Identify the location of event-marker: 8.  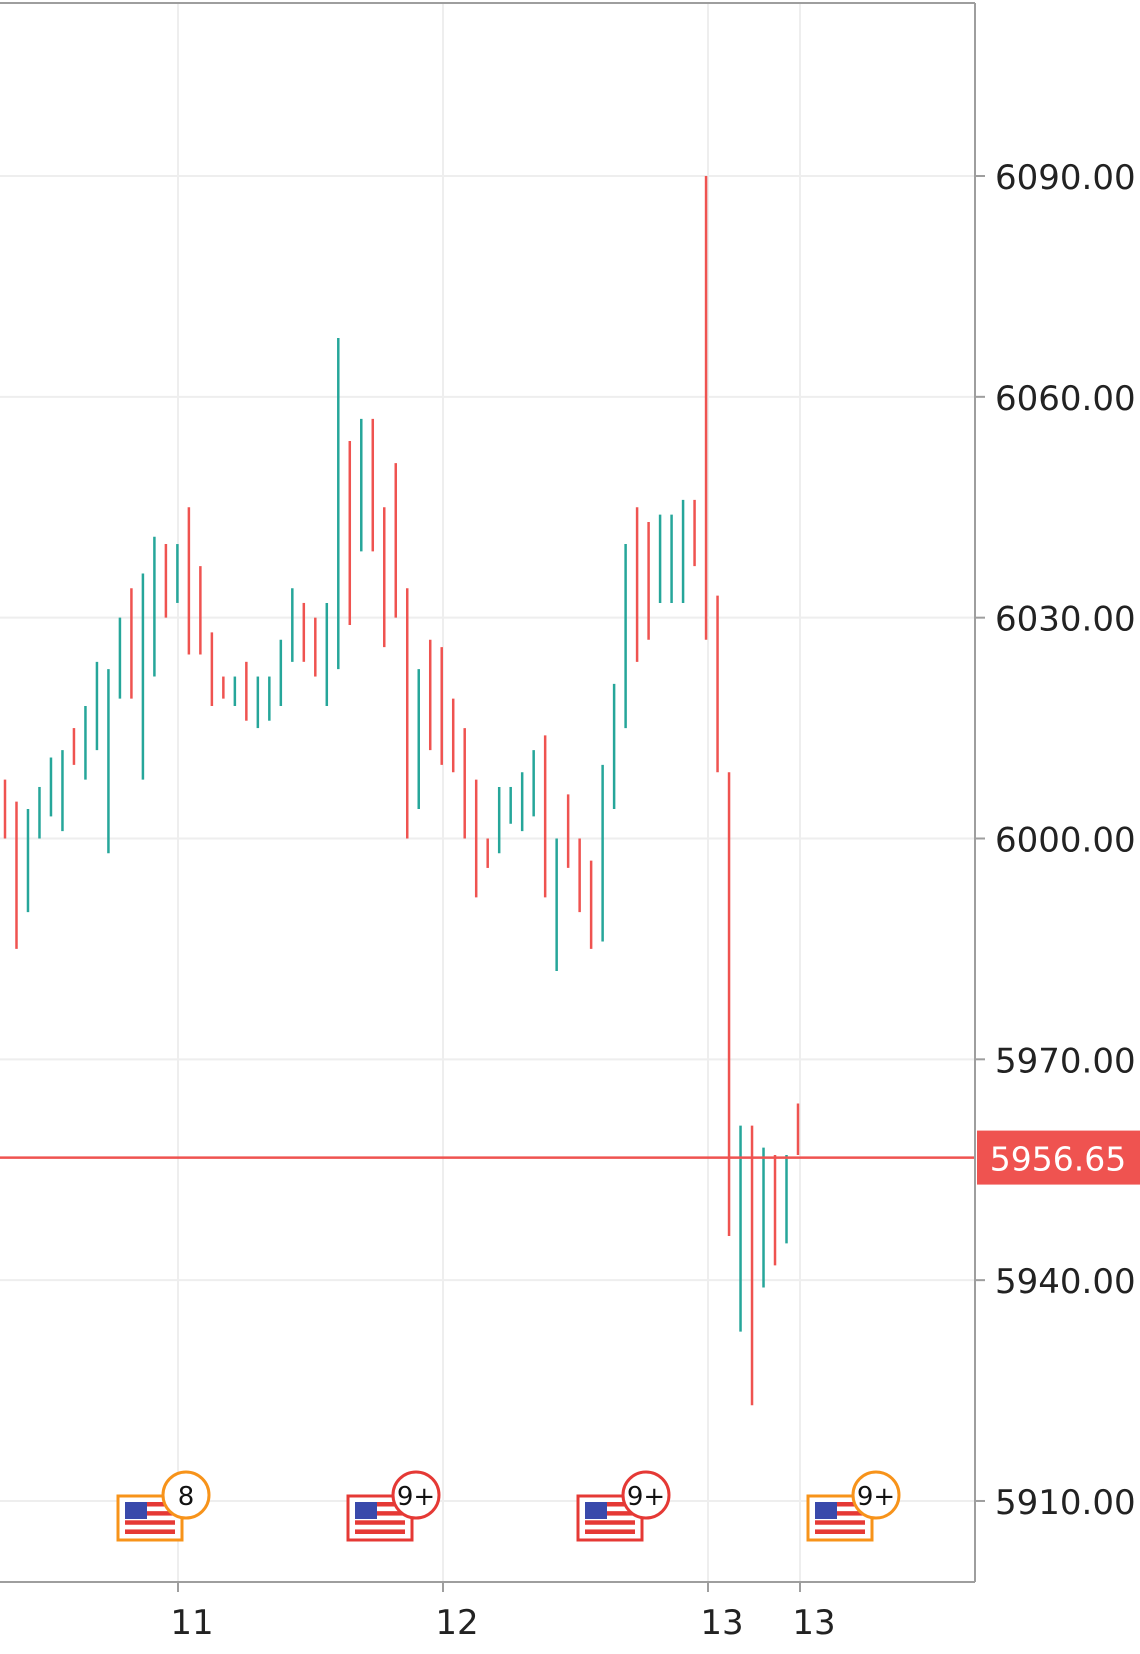
(163, 1506).